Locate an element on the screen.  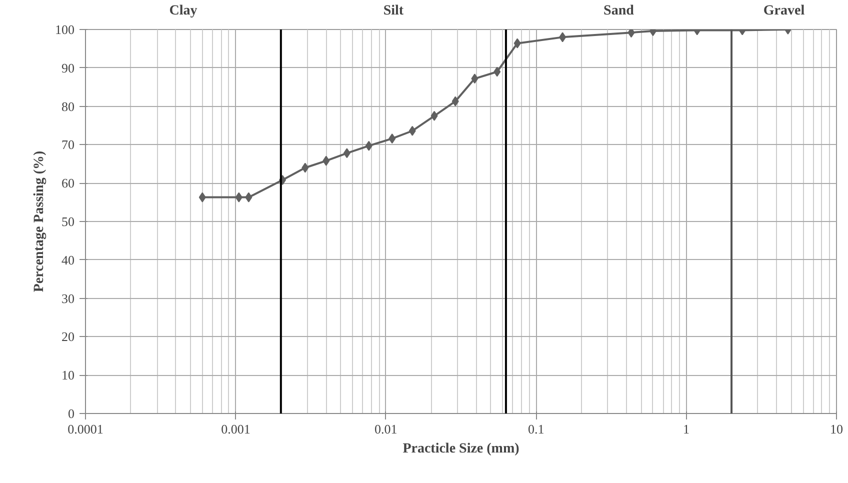
y-axis-title: Percentage Passing (%) is located at coordinates (39, 221).